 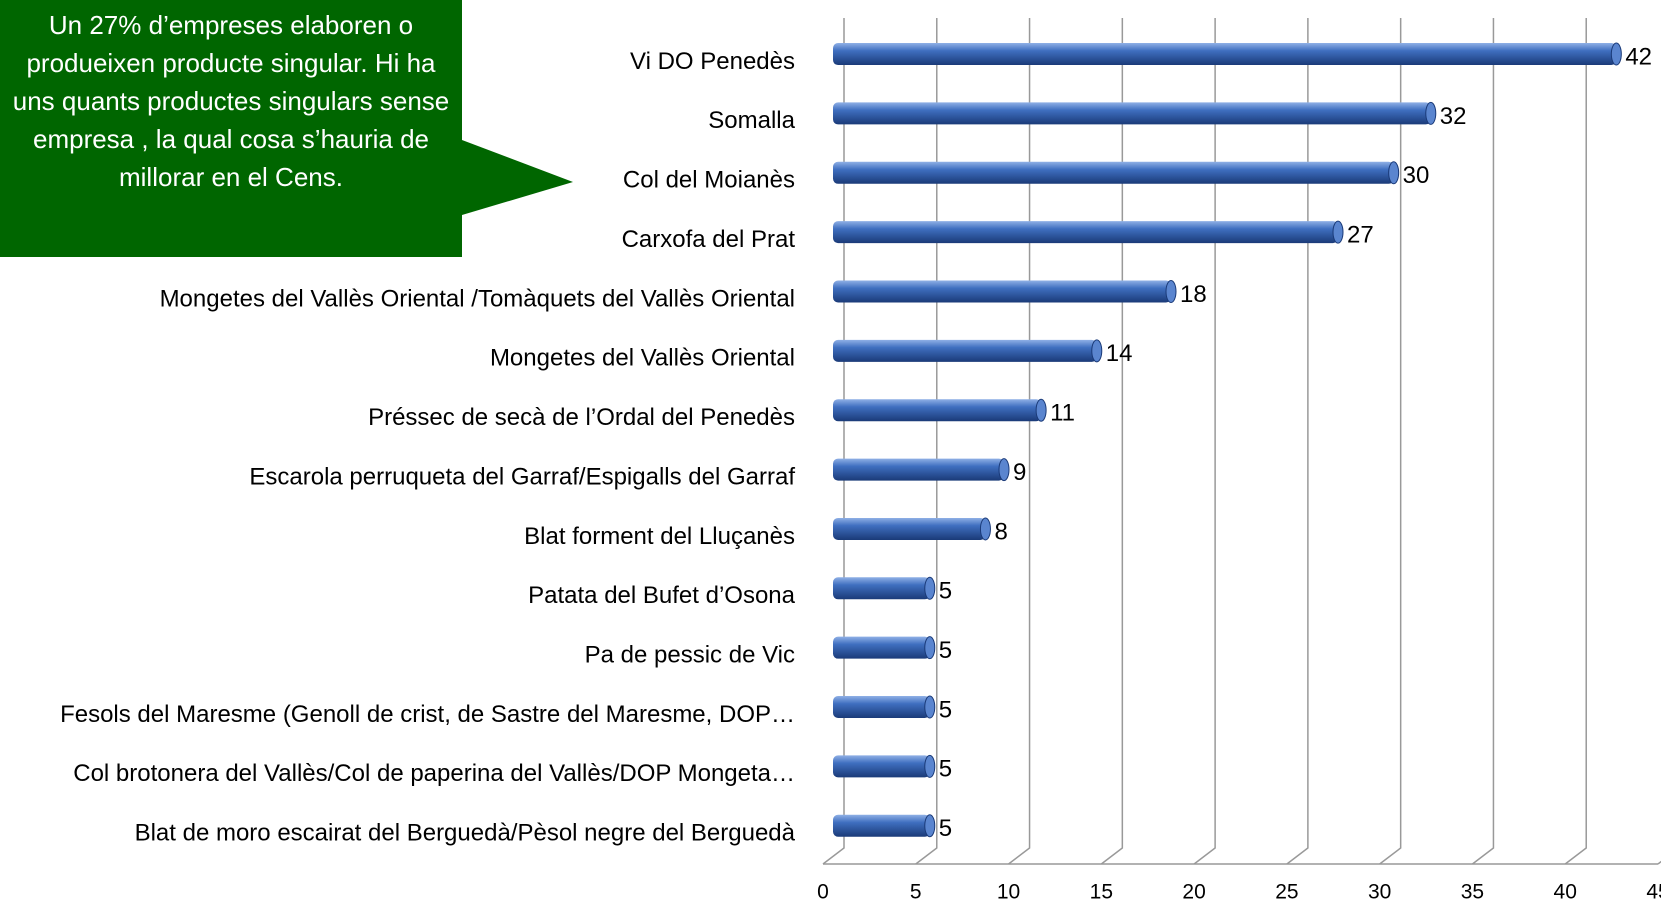 What do you see at coordinates (823, 892) in the screenshot?
I see `x-tick-label: 0` at bounding box center [823, 892].